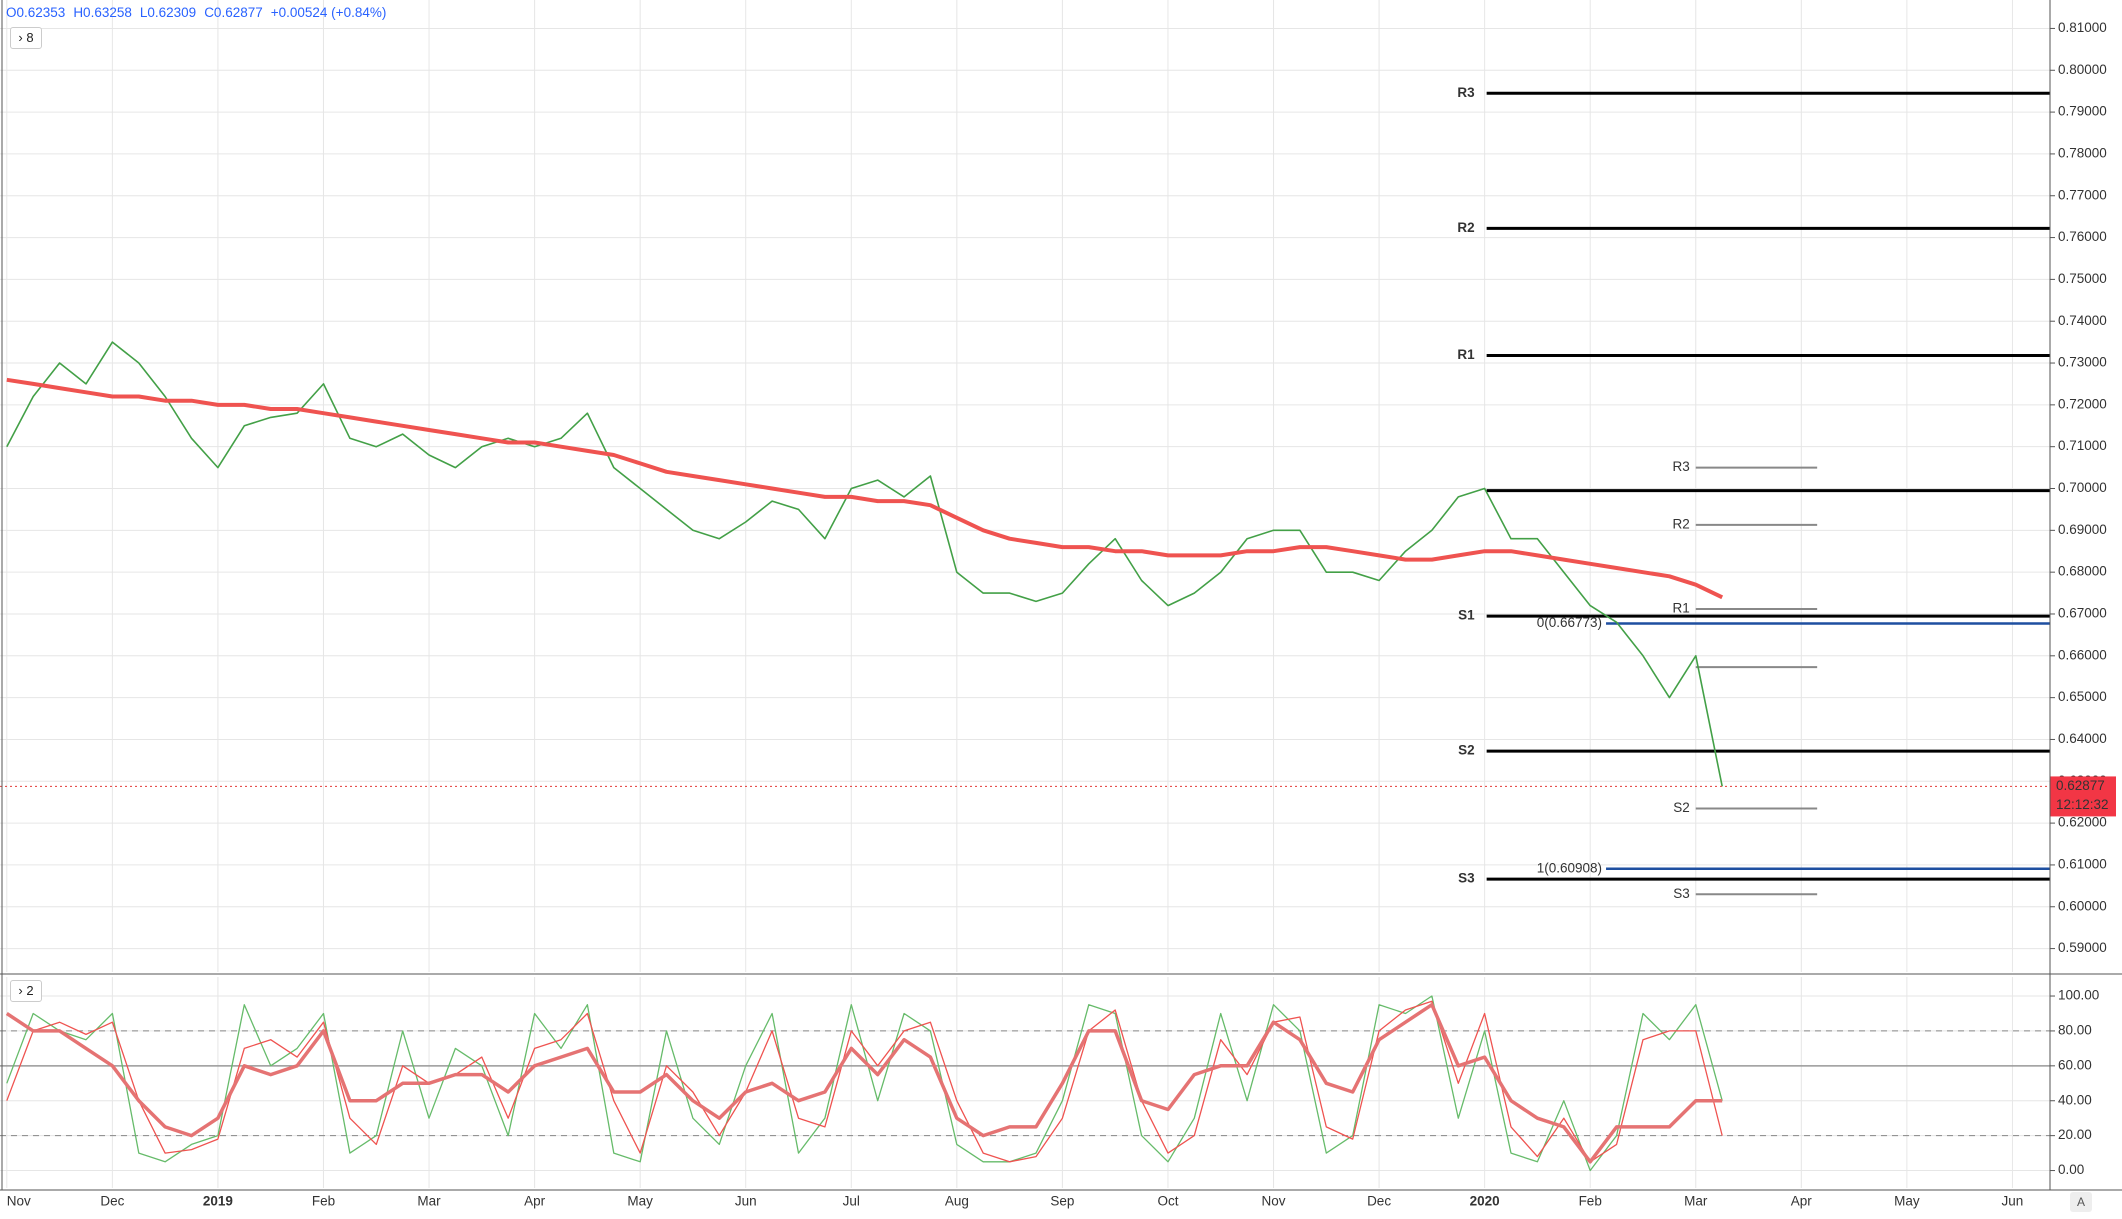  Describe the element at coordinates (2082, 863) in the screenshot. I see `y-tick-label: 0.61000` at that location.